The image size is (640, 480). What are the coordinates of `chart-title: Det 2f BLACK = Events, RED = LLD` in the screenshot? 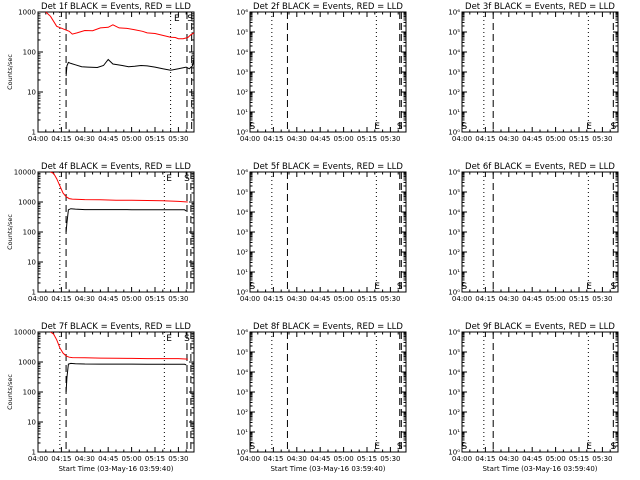 It's located at (328, 7).